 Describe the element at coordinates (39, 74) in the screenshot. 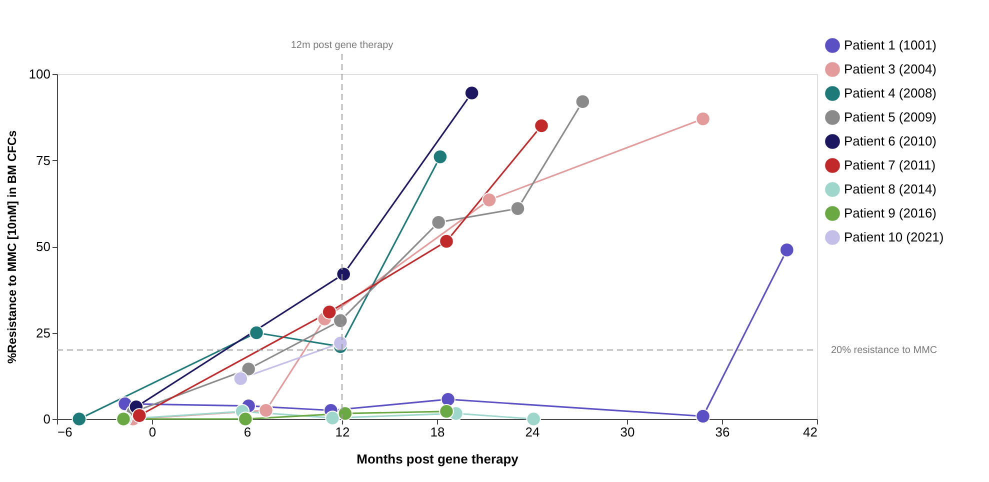

I see `y-tick-label: 100` at that location.